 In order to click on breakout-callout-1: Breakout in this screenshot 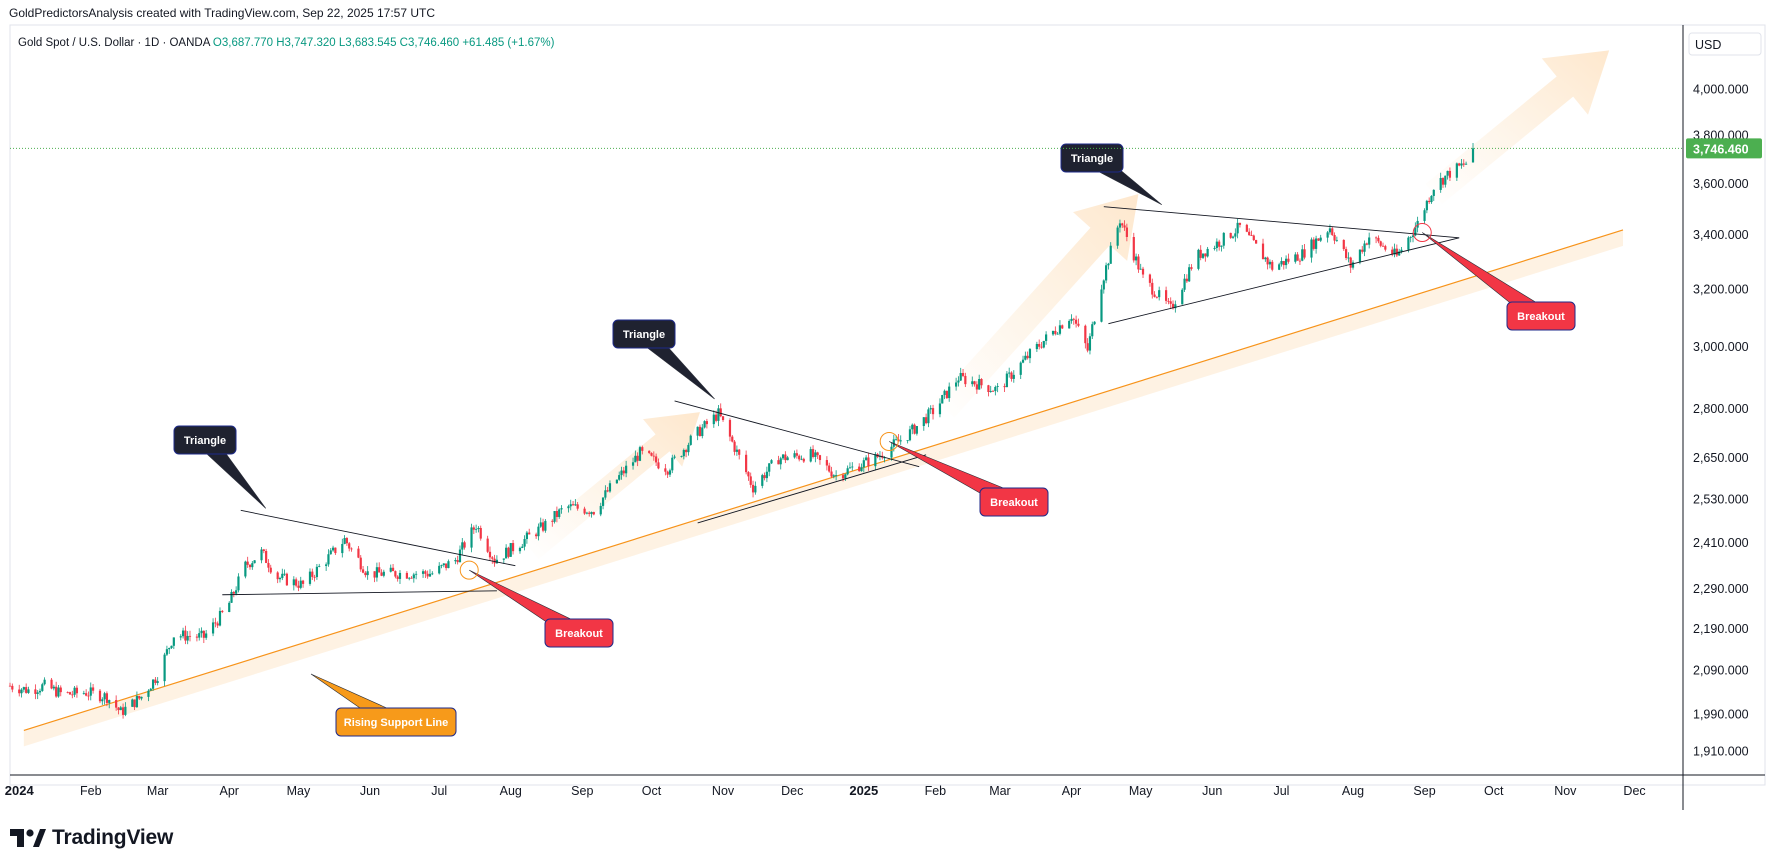, I will do `click(536, 604)`.